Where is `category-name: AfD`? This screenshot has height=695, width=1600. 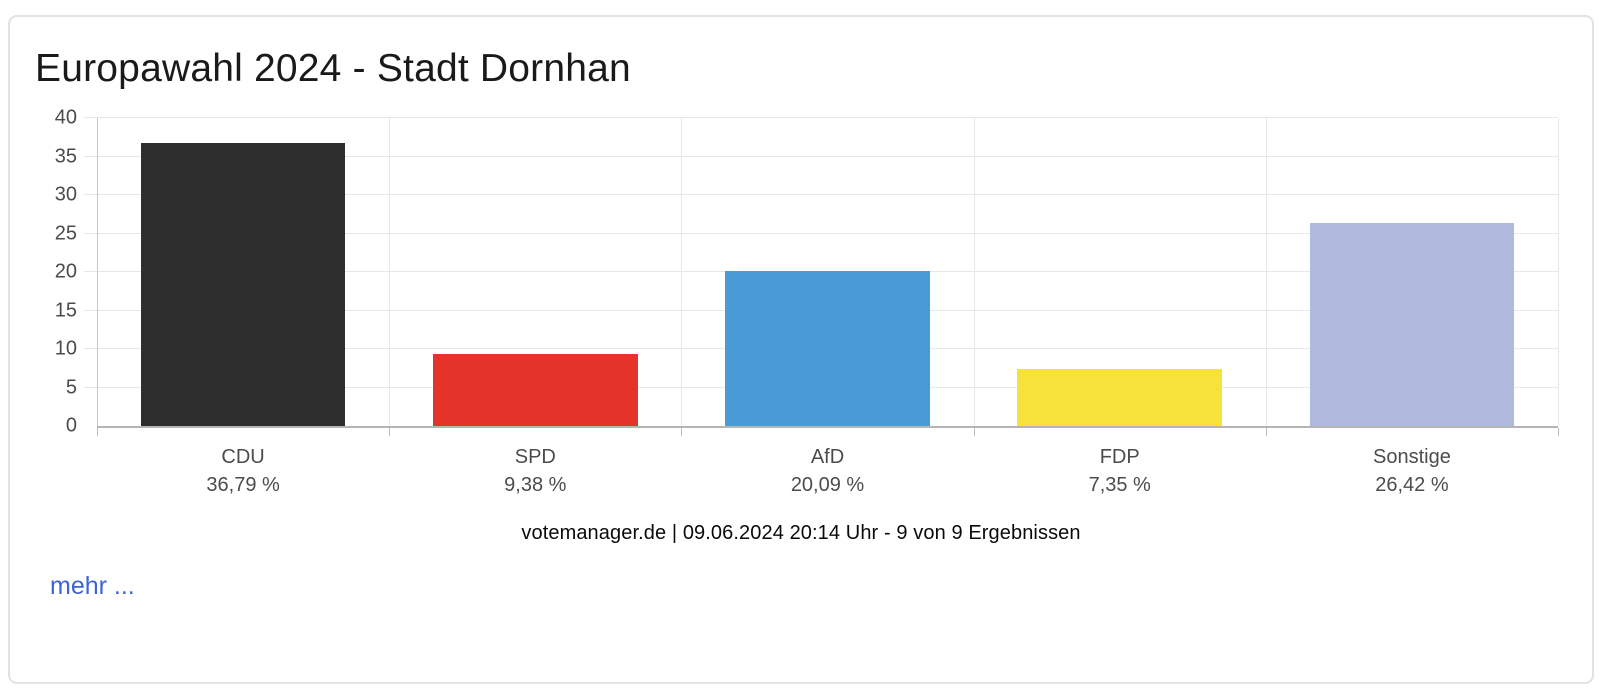 category-name: AfD is located at coordinates (827, 457).